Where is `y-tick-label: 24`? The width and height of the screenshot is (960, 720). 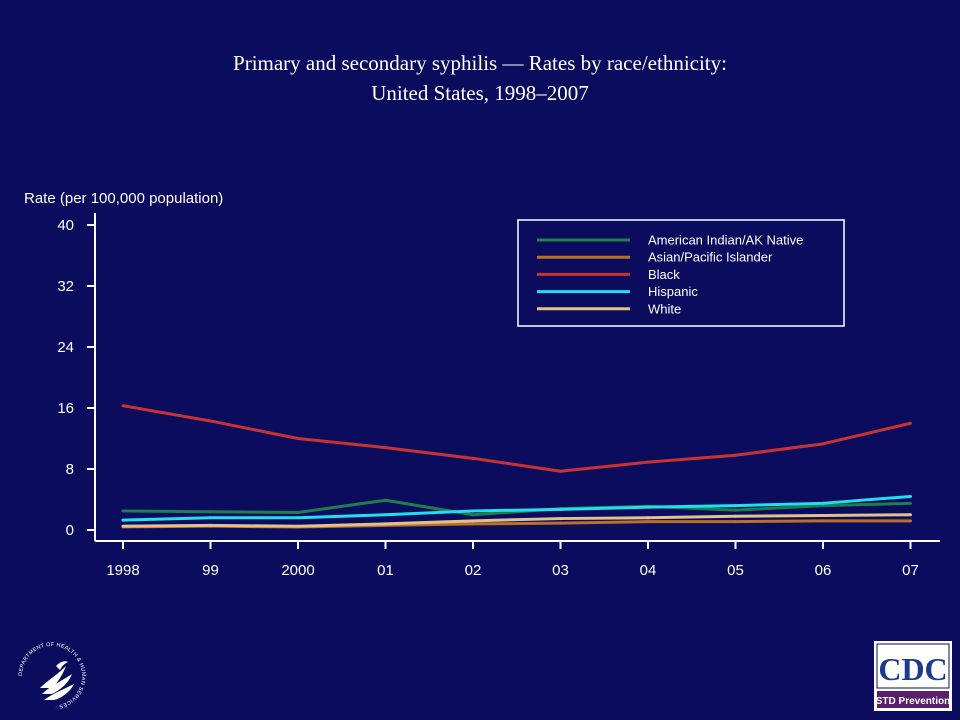
y-tick-label: 24 is located at coordinates (65, 347).